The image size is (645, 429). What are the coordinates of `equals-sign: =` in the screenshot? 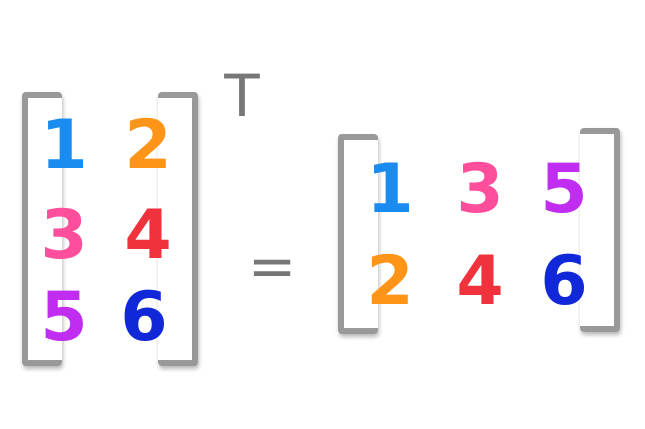 It's located at (272, 266).